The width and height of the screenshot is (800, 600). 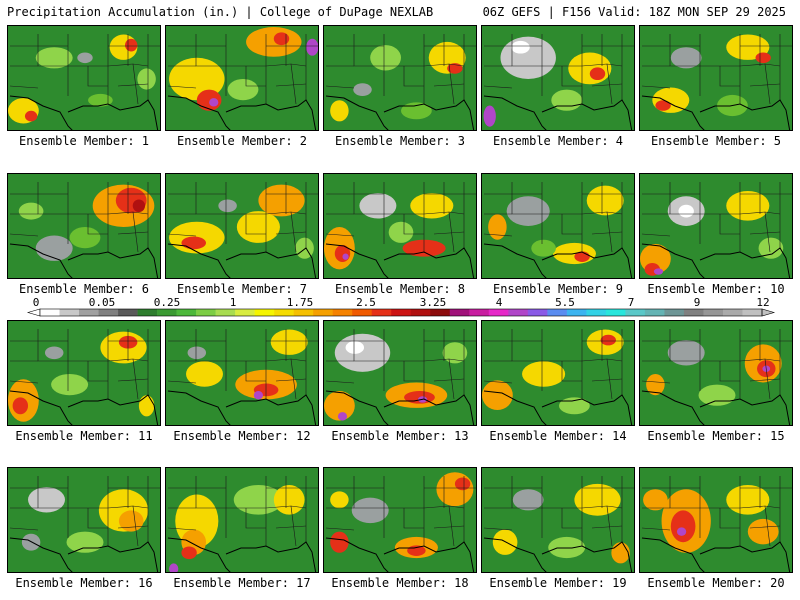 What do you see at coordinates (400, 436) in the screenshot?
I see `ensemble-member-label: Ensemble Member: 13` at bounding box center [400, 436].